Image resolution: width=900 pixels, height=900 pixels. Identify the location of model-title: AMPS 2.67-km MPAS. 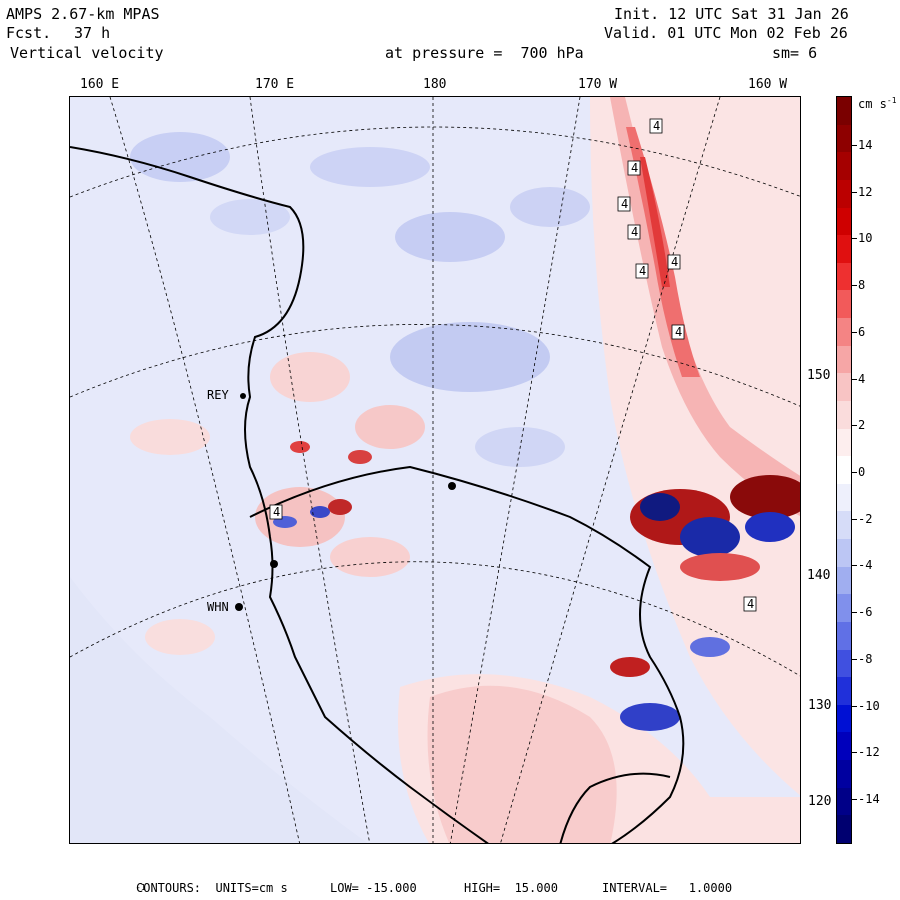
(83, 14).